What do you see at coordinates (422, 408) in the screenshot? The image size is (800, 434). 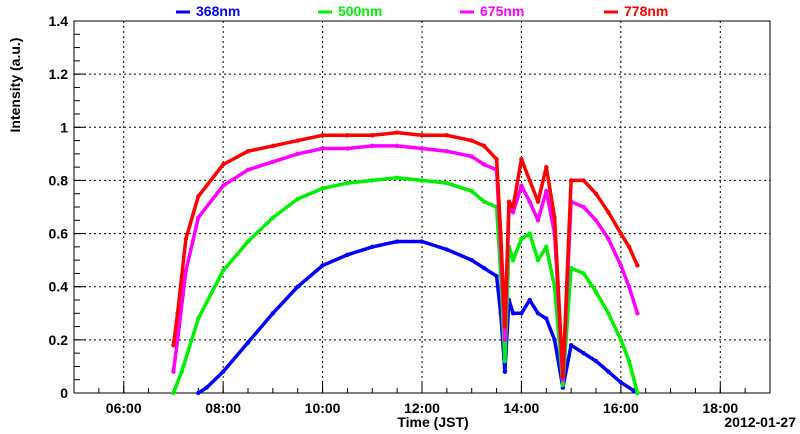 I see `x-tick-label: 12:00` at bounding box center [422, 408].